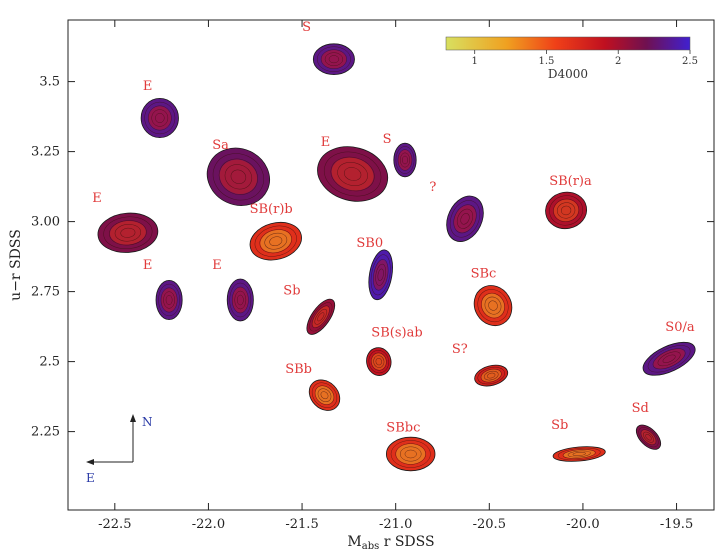 This screenshot has height=552, width=726. What do you see at coordinates (16, 265) in the screenshot?
I see `y-axis-title: u−r SDSS` at bounding box center [16, 265].